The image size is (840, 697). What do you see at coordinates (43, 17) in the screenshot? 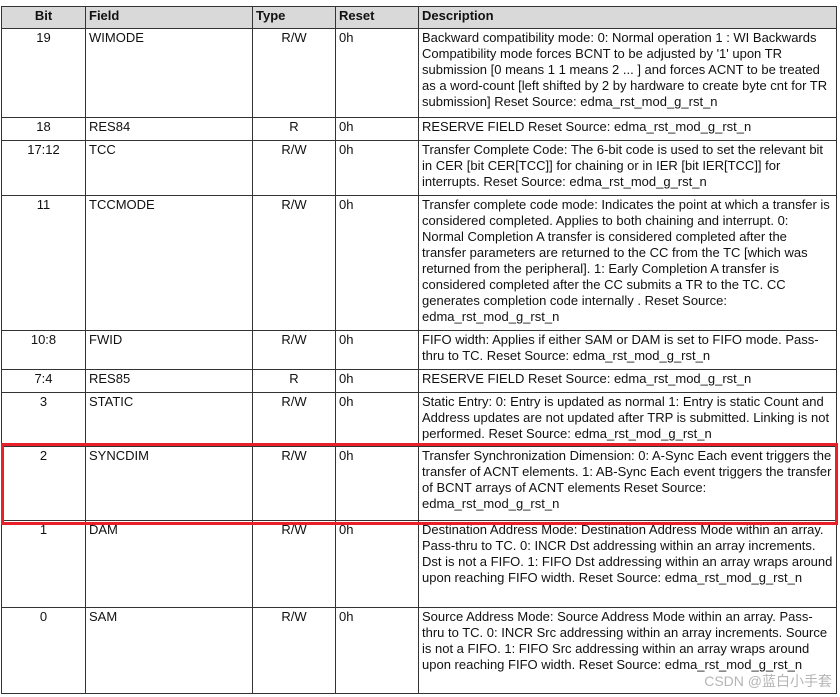
I see `header-bit: Bit` at bounding box center [43, 17].